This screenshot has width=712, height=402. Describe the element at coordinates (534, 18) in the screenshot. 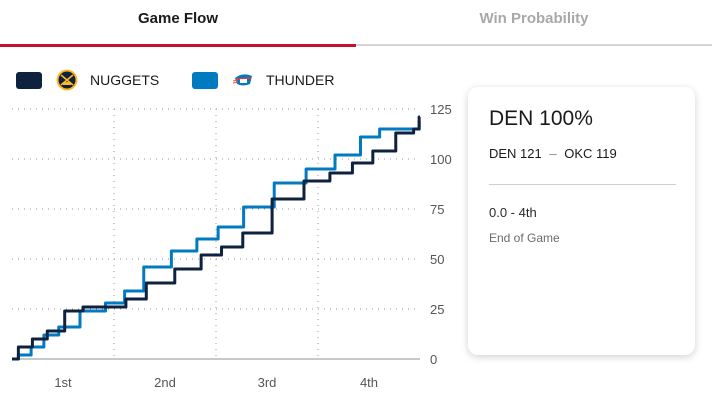

I see `tab-win-probability: Win Probability` at that location.